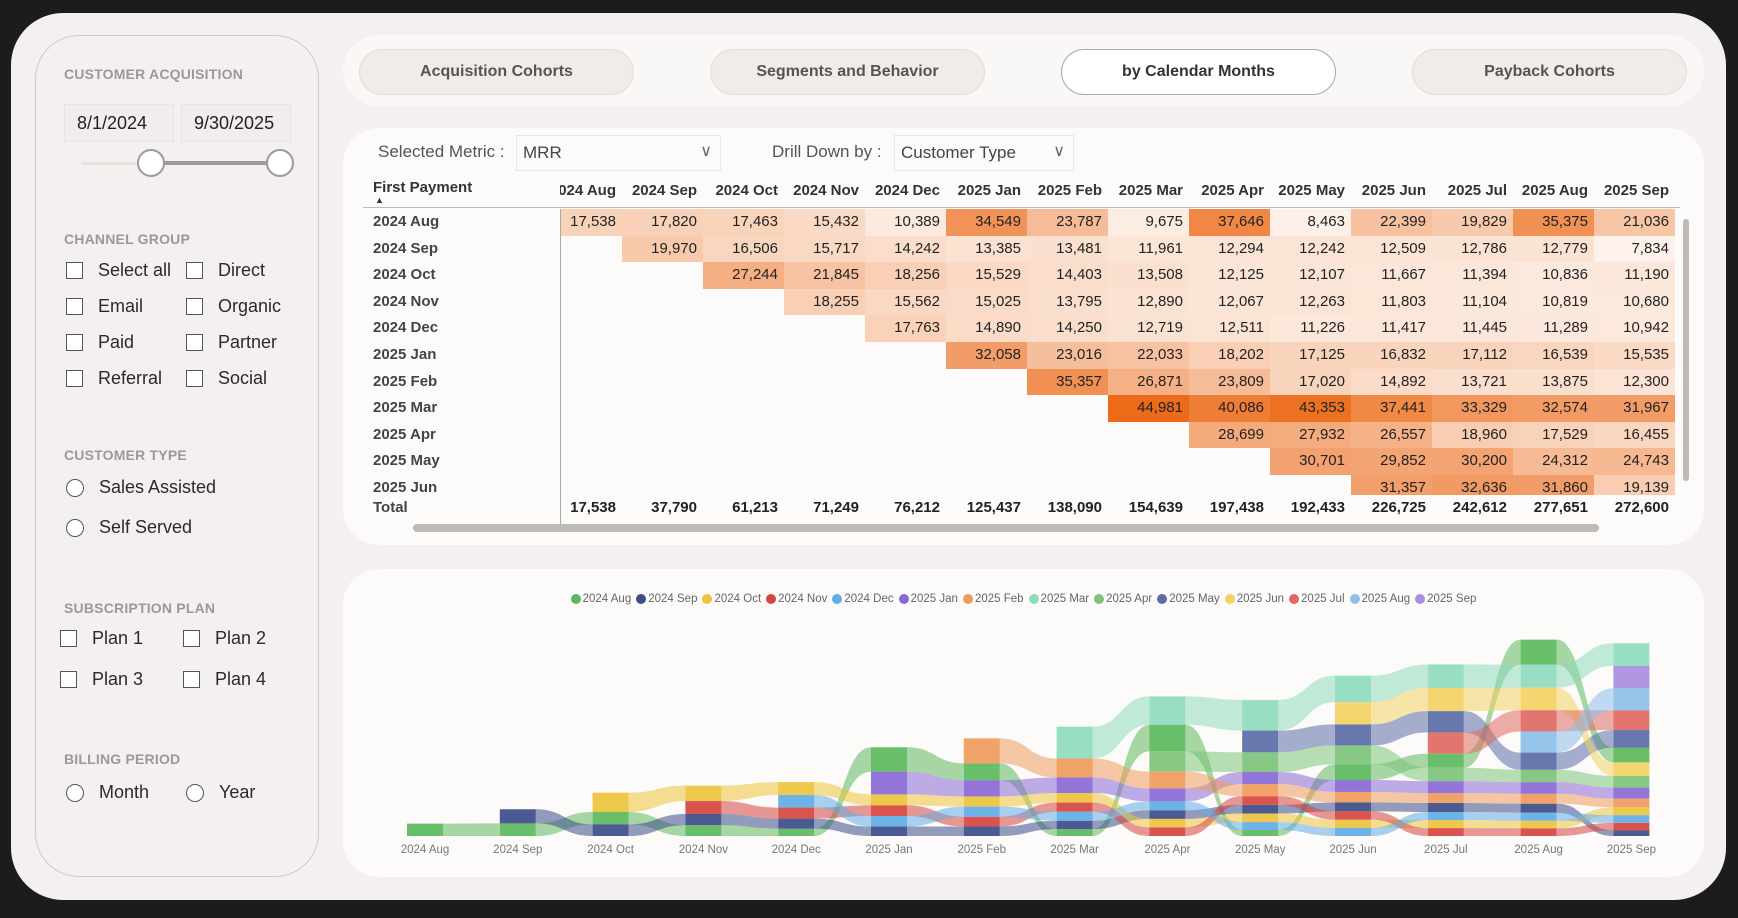 The image size is (1738, 918). I want to click on table-cell: 13,508, so click(1148, 275).